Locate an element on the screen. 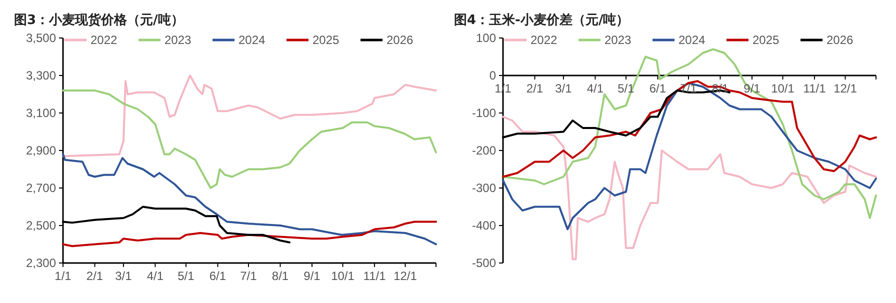 Image resolution: width=896 pixels, height=303 pixels. y-tick-label: -500 is located at coordinates (484, 263).